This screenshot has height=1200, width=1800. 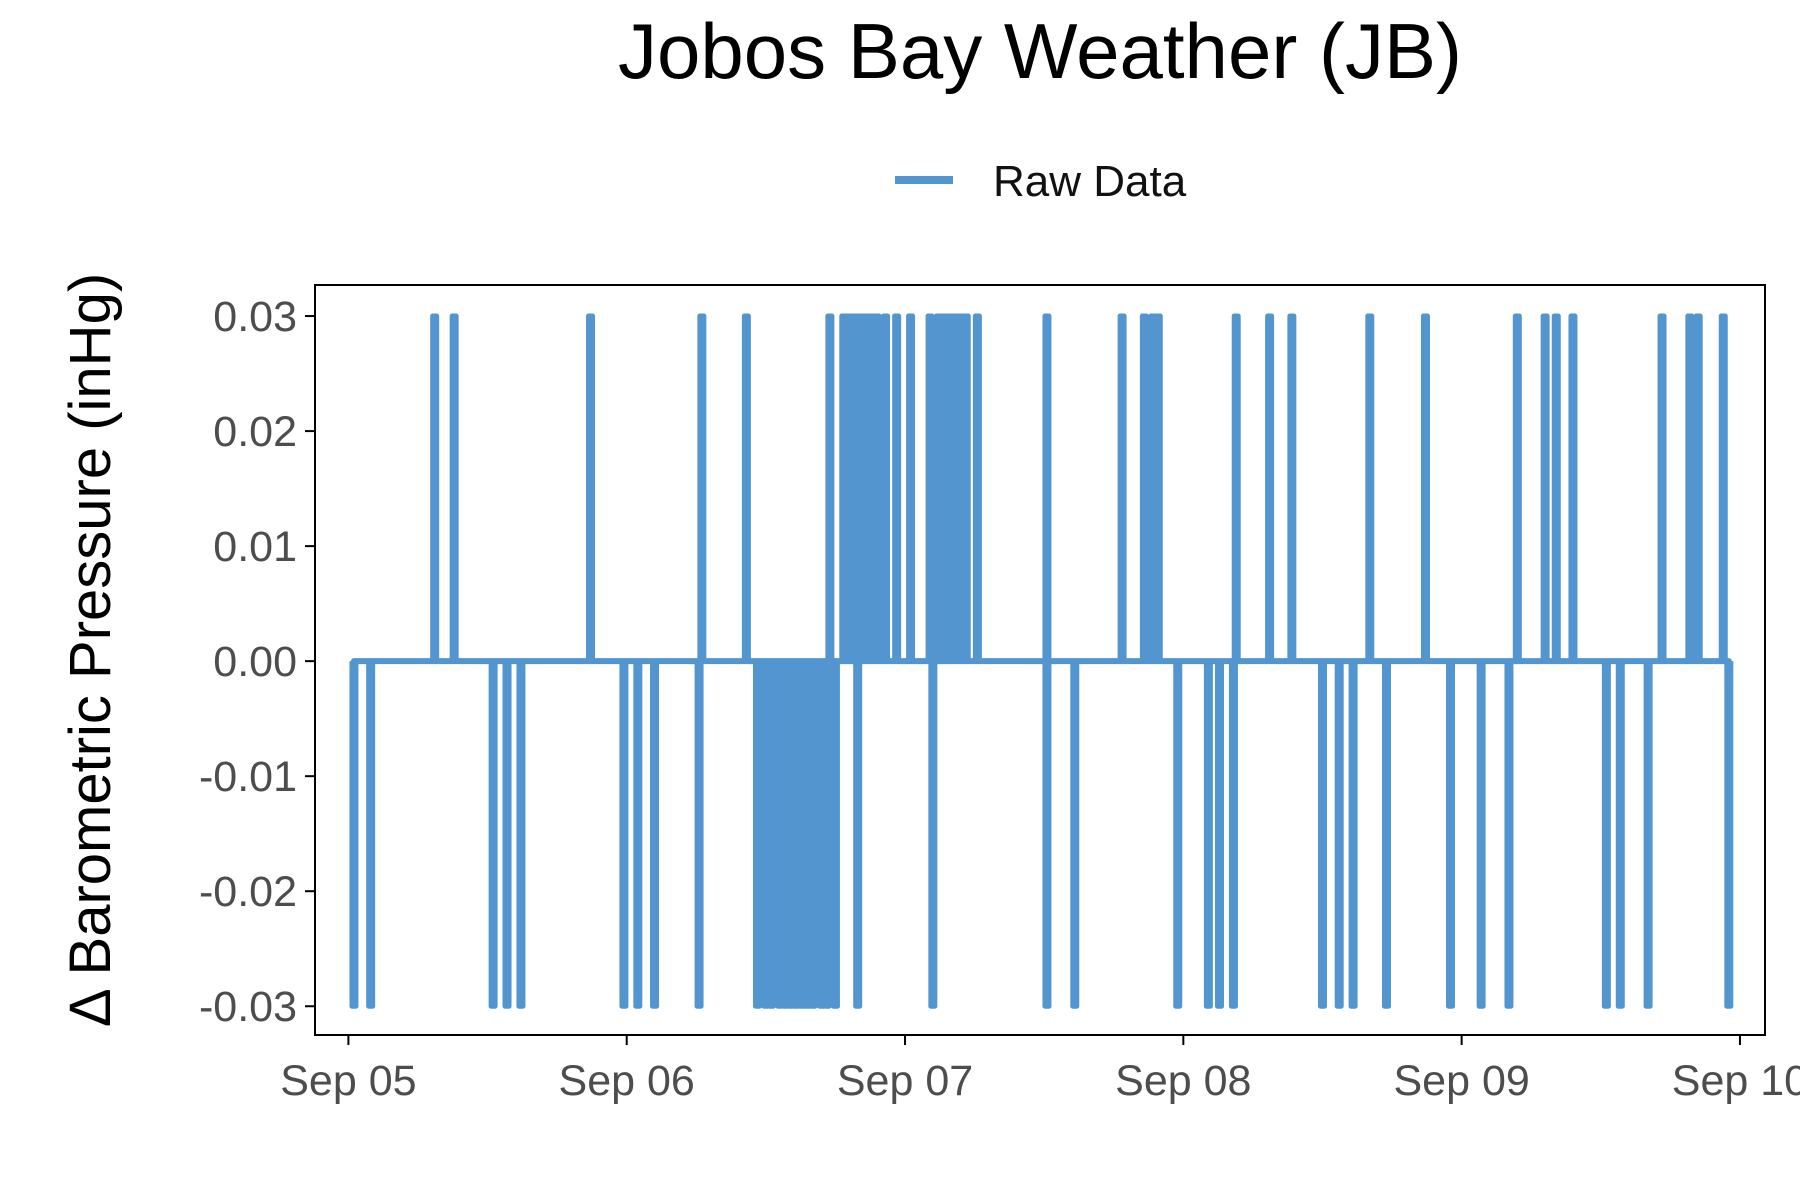 What do you see at coordinates (90, 650) in the screenshot?
I see `y-axis-title: Δ Barometric Pressure (inHg)` at bounding box center [90, 650].